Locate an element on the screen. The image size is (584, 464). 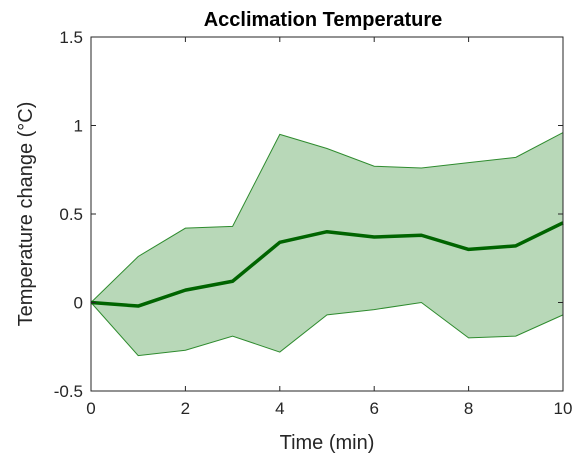
x-tick-label: 10 is located at coordinates (563, 408).